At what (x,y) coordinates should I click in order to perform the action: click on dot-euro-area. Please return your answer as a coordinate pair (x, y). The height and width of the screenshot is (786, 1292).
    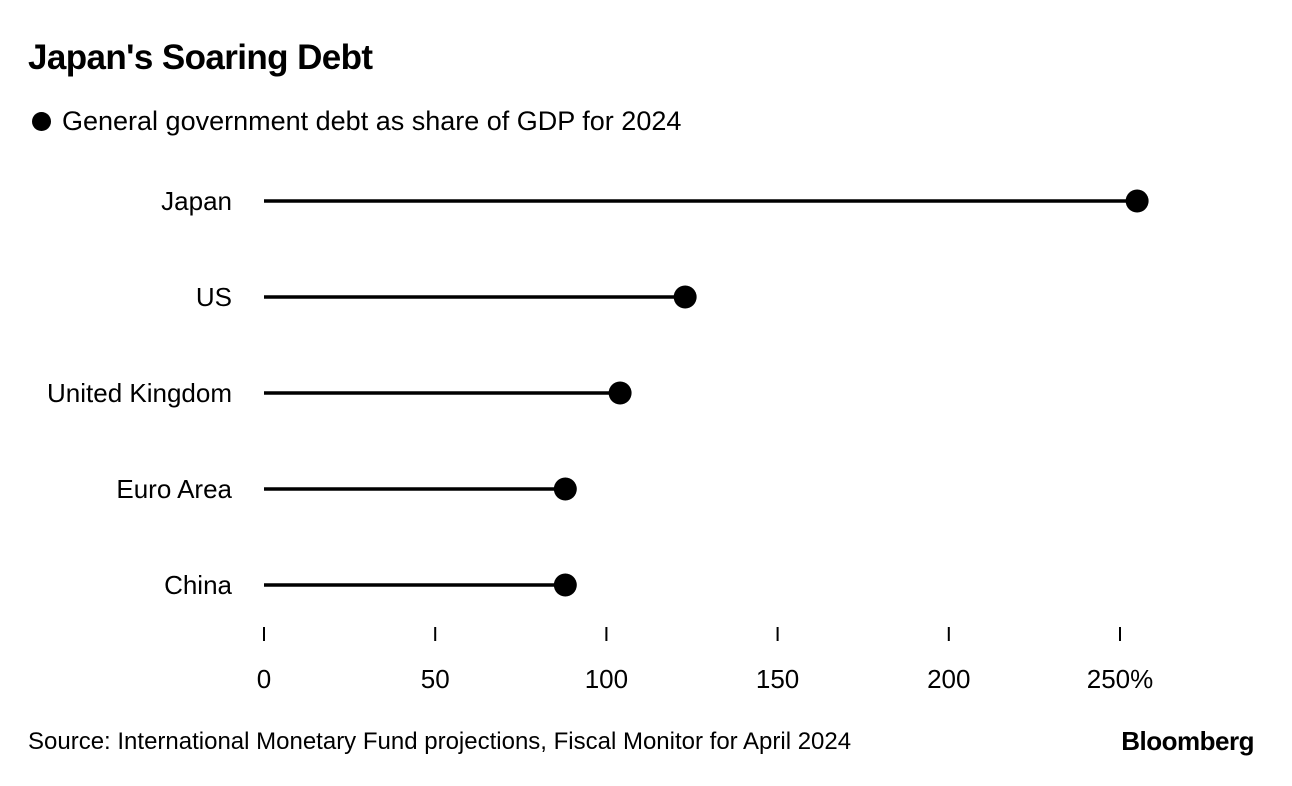
    Looking at the image, I should click on (565, 489).